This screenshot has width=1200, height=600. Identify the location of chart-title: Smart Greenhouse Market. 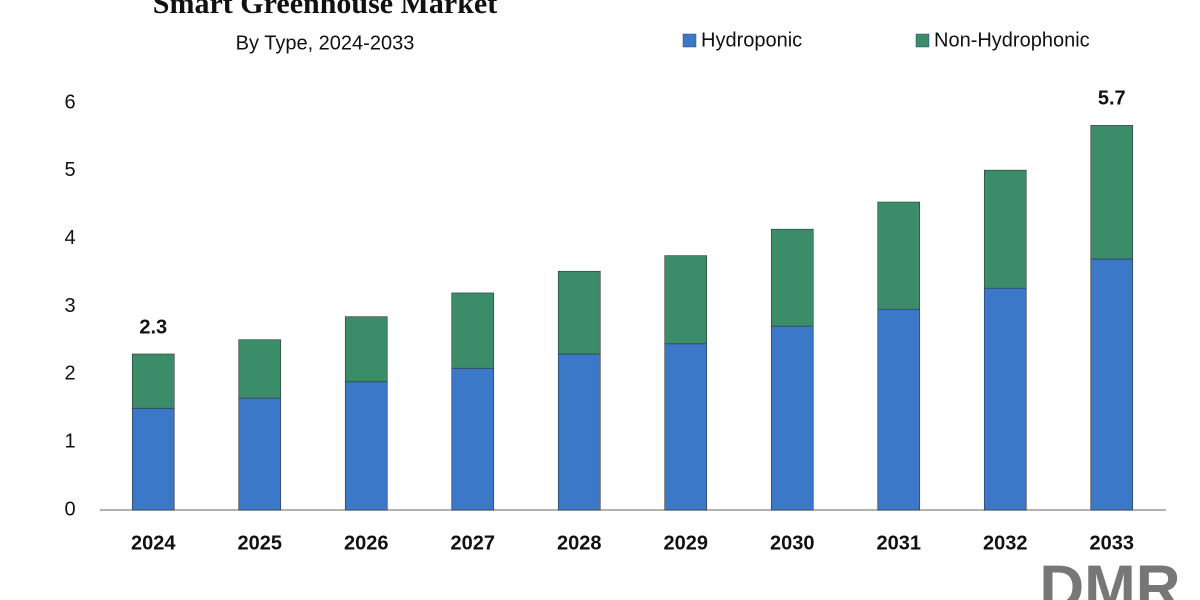
(325, 10).